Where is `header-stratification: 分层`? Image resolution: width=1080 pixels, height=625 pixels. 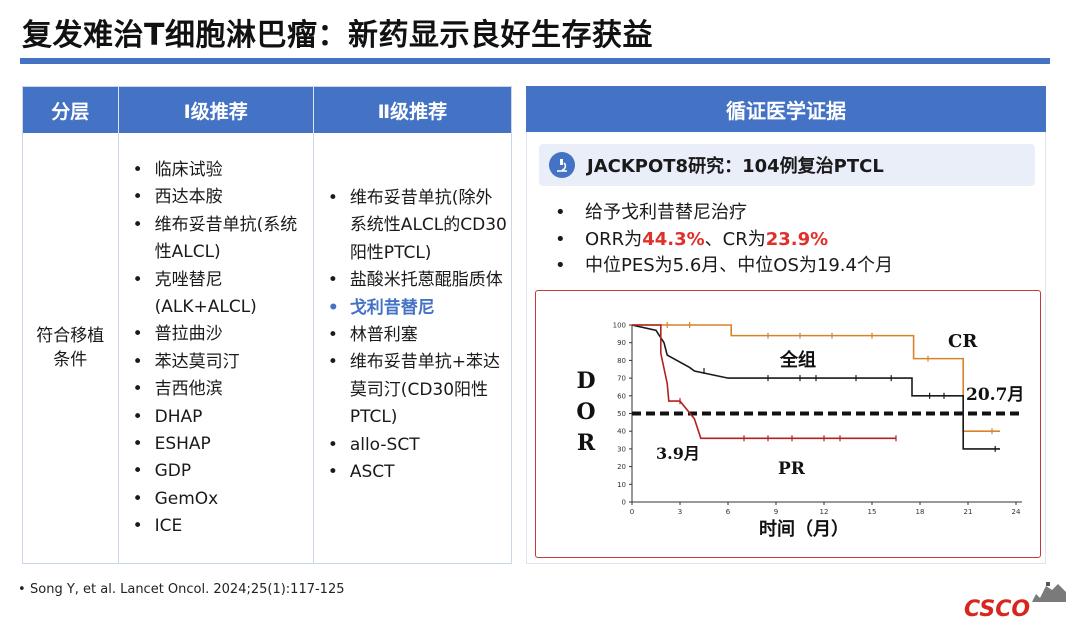 header-stratification: 分层 is located at coordinates (71, 110).